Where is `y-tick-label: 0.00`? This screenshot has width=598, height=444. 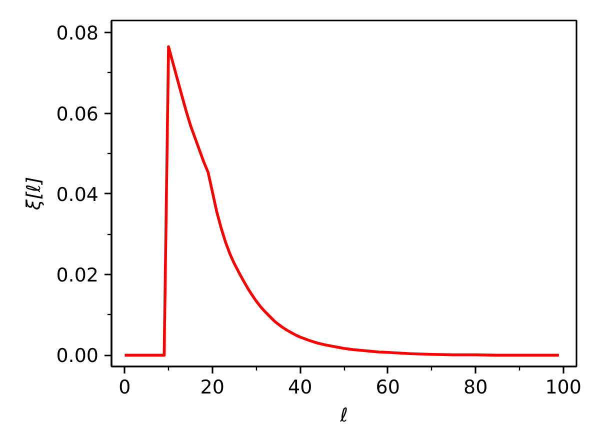
y-tick-label: 0.00 is located at coordinates (77, 356).